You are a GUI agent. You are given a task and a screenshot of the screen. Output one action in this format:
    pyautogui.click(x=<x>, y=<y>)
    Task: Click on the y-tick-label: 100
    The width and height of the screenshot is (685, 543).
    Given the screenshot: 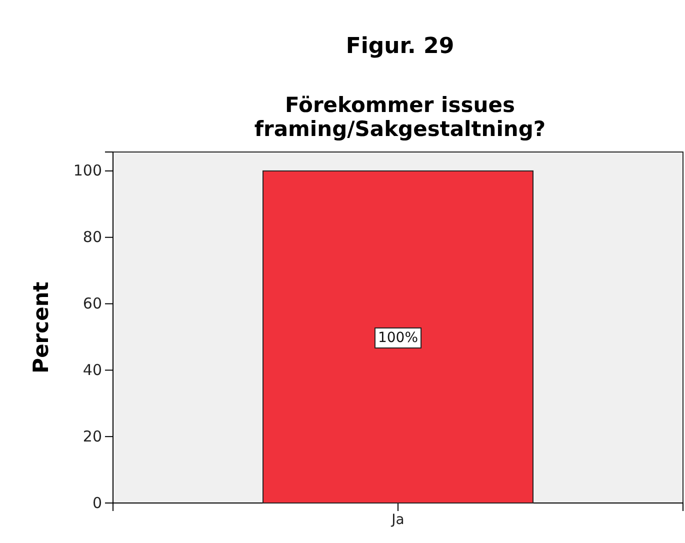 What is the action you would take?
    pyautogui.click(x=87, y=171)
    